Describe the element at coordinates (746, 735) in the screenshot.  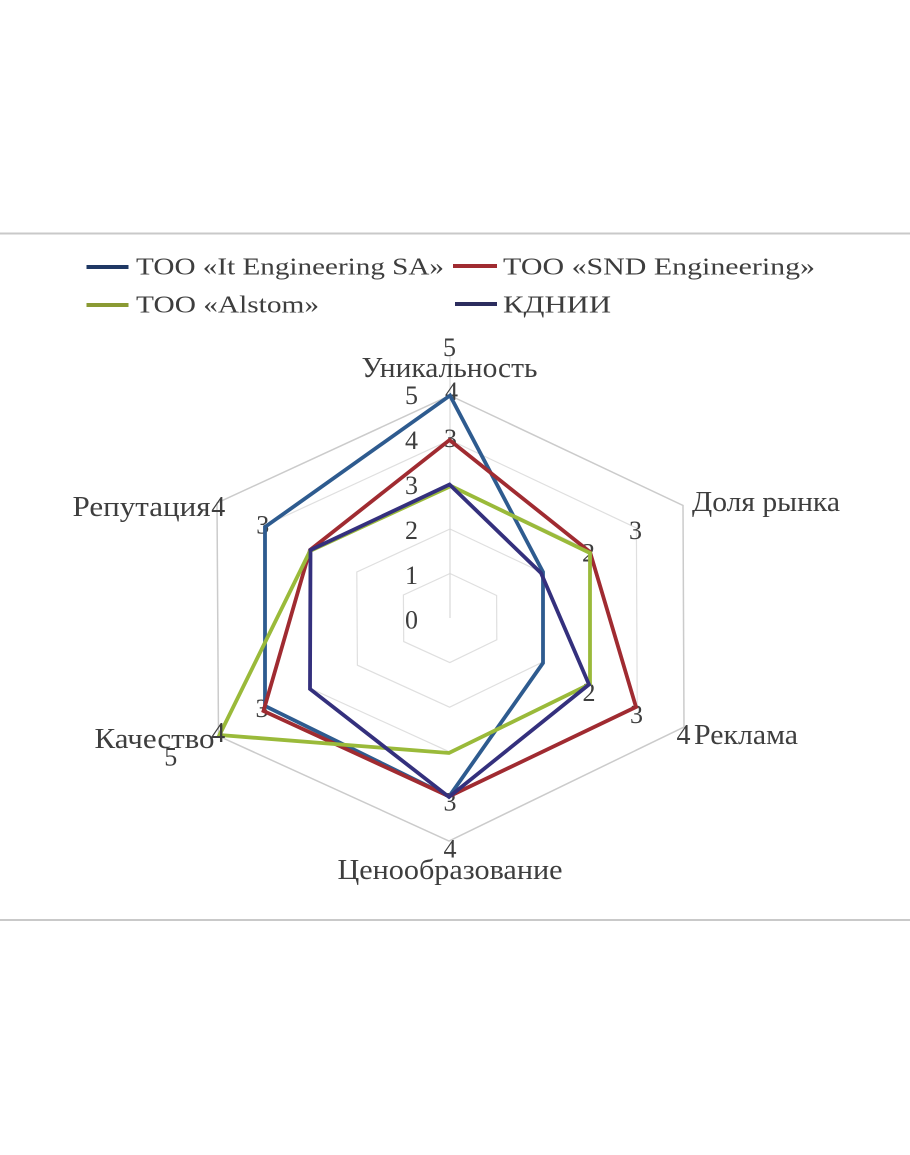
I see `svg-text: Реклама` at that location.